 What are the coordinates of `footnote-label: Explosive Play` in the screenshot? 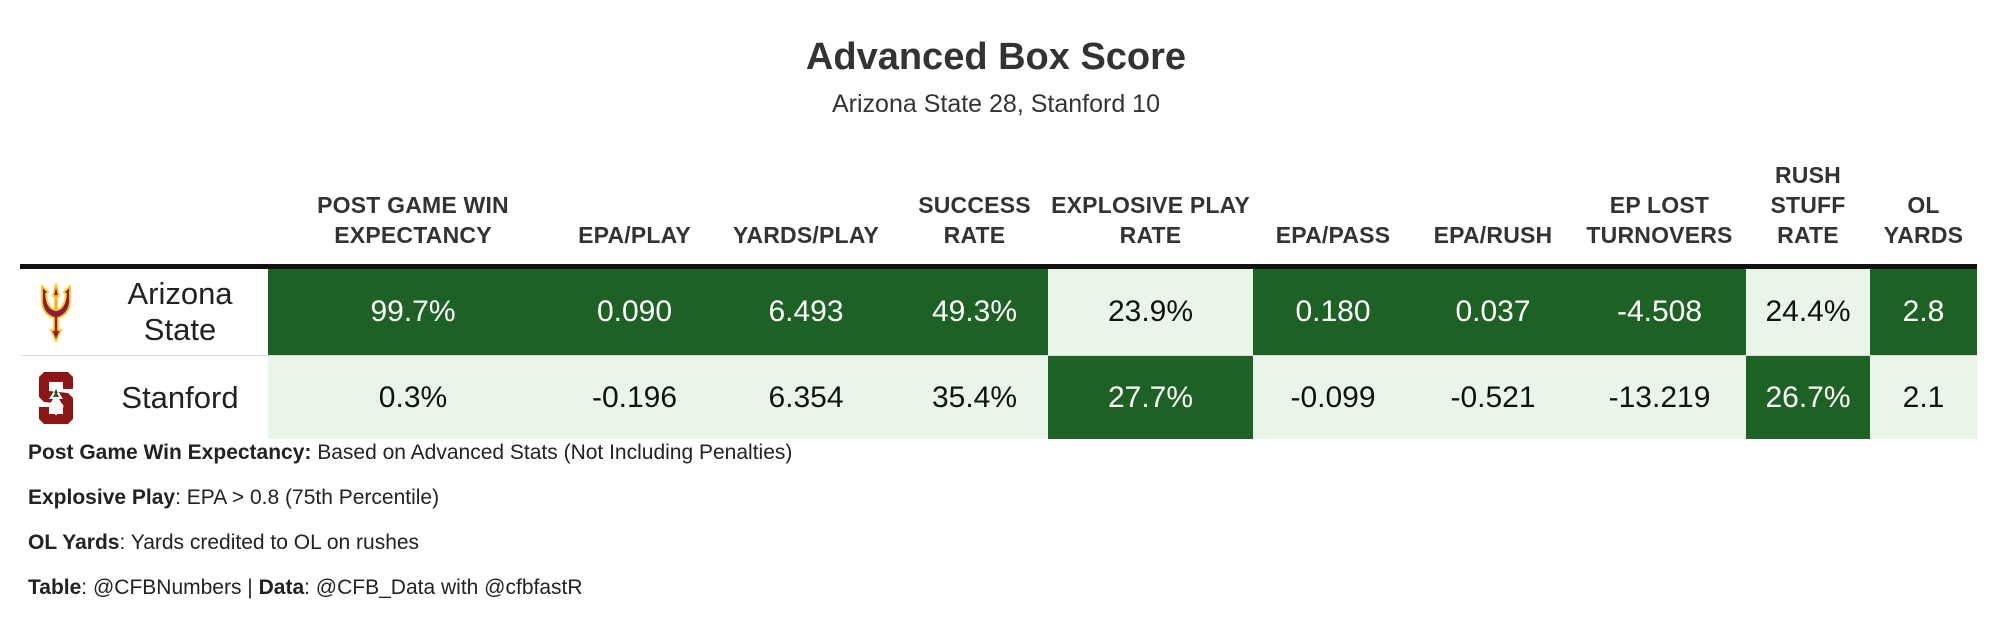 It's located at (102, 497).